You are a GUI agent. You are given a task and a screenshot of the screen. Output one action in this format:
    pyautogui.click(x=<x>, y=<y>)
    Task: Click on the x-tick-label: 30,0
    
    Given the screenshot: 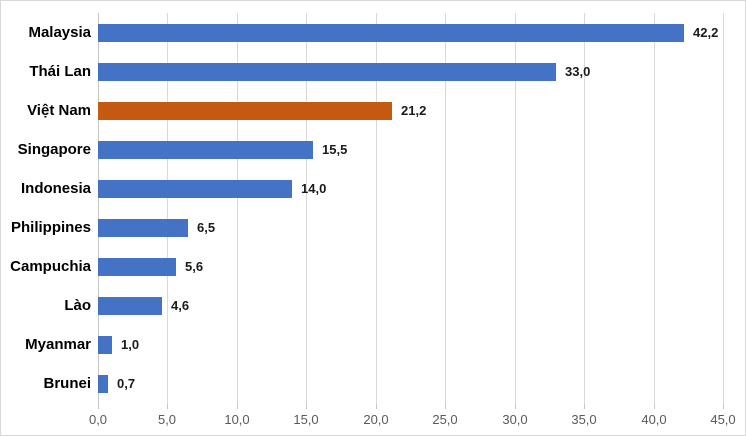 What is the action you would take?
    pyautogui.click(x=515, y=419)
    